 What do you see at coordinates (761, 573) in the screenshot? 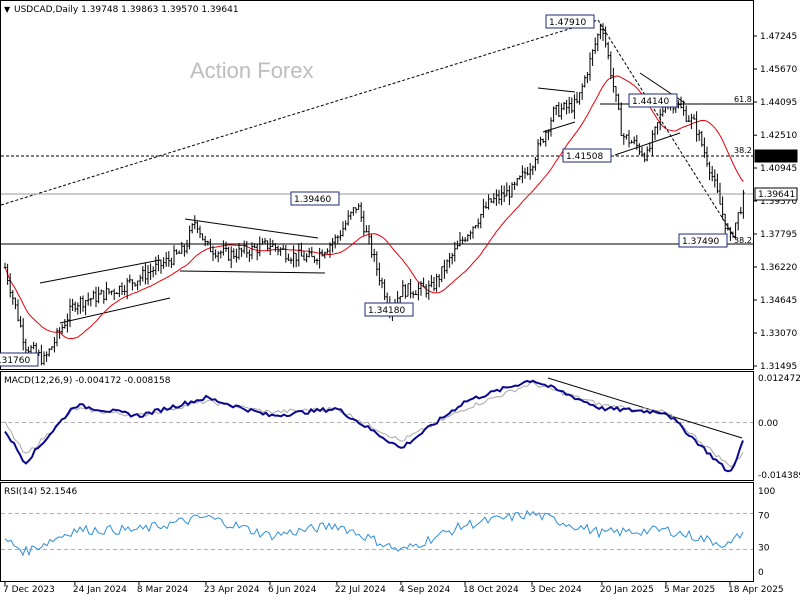
I see `rsi-tick-label: 0` at bounding box center [761, 573].